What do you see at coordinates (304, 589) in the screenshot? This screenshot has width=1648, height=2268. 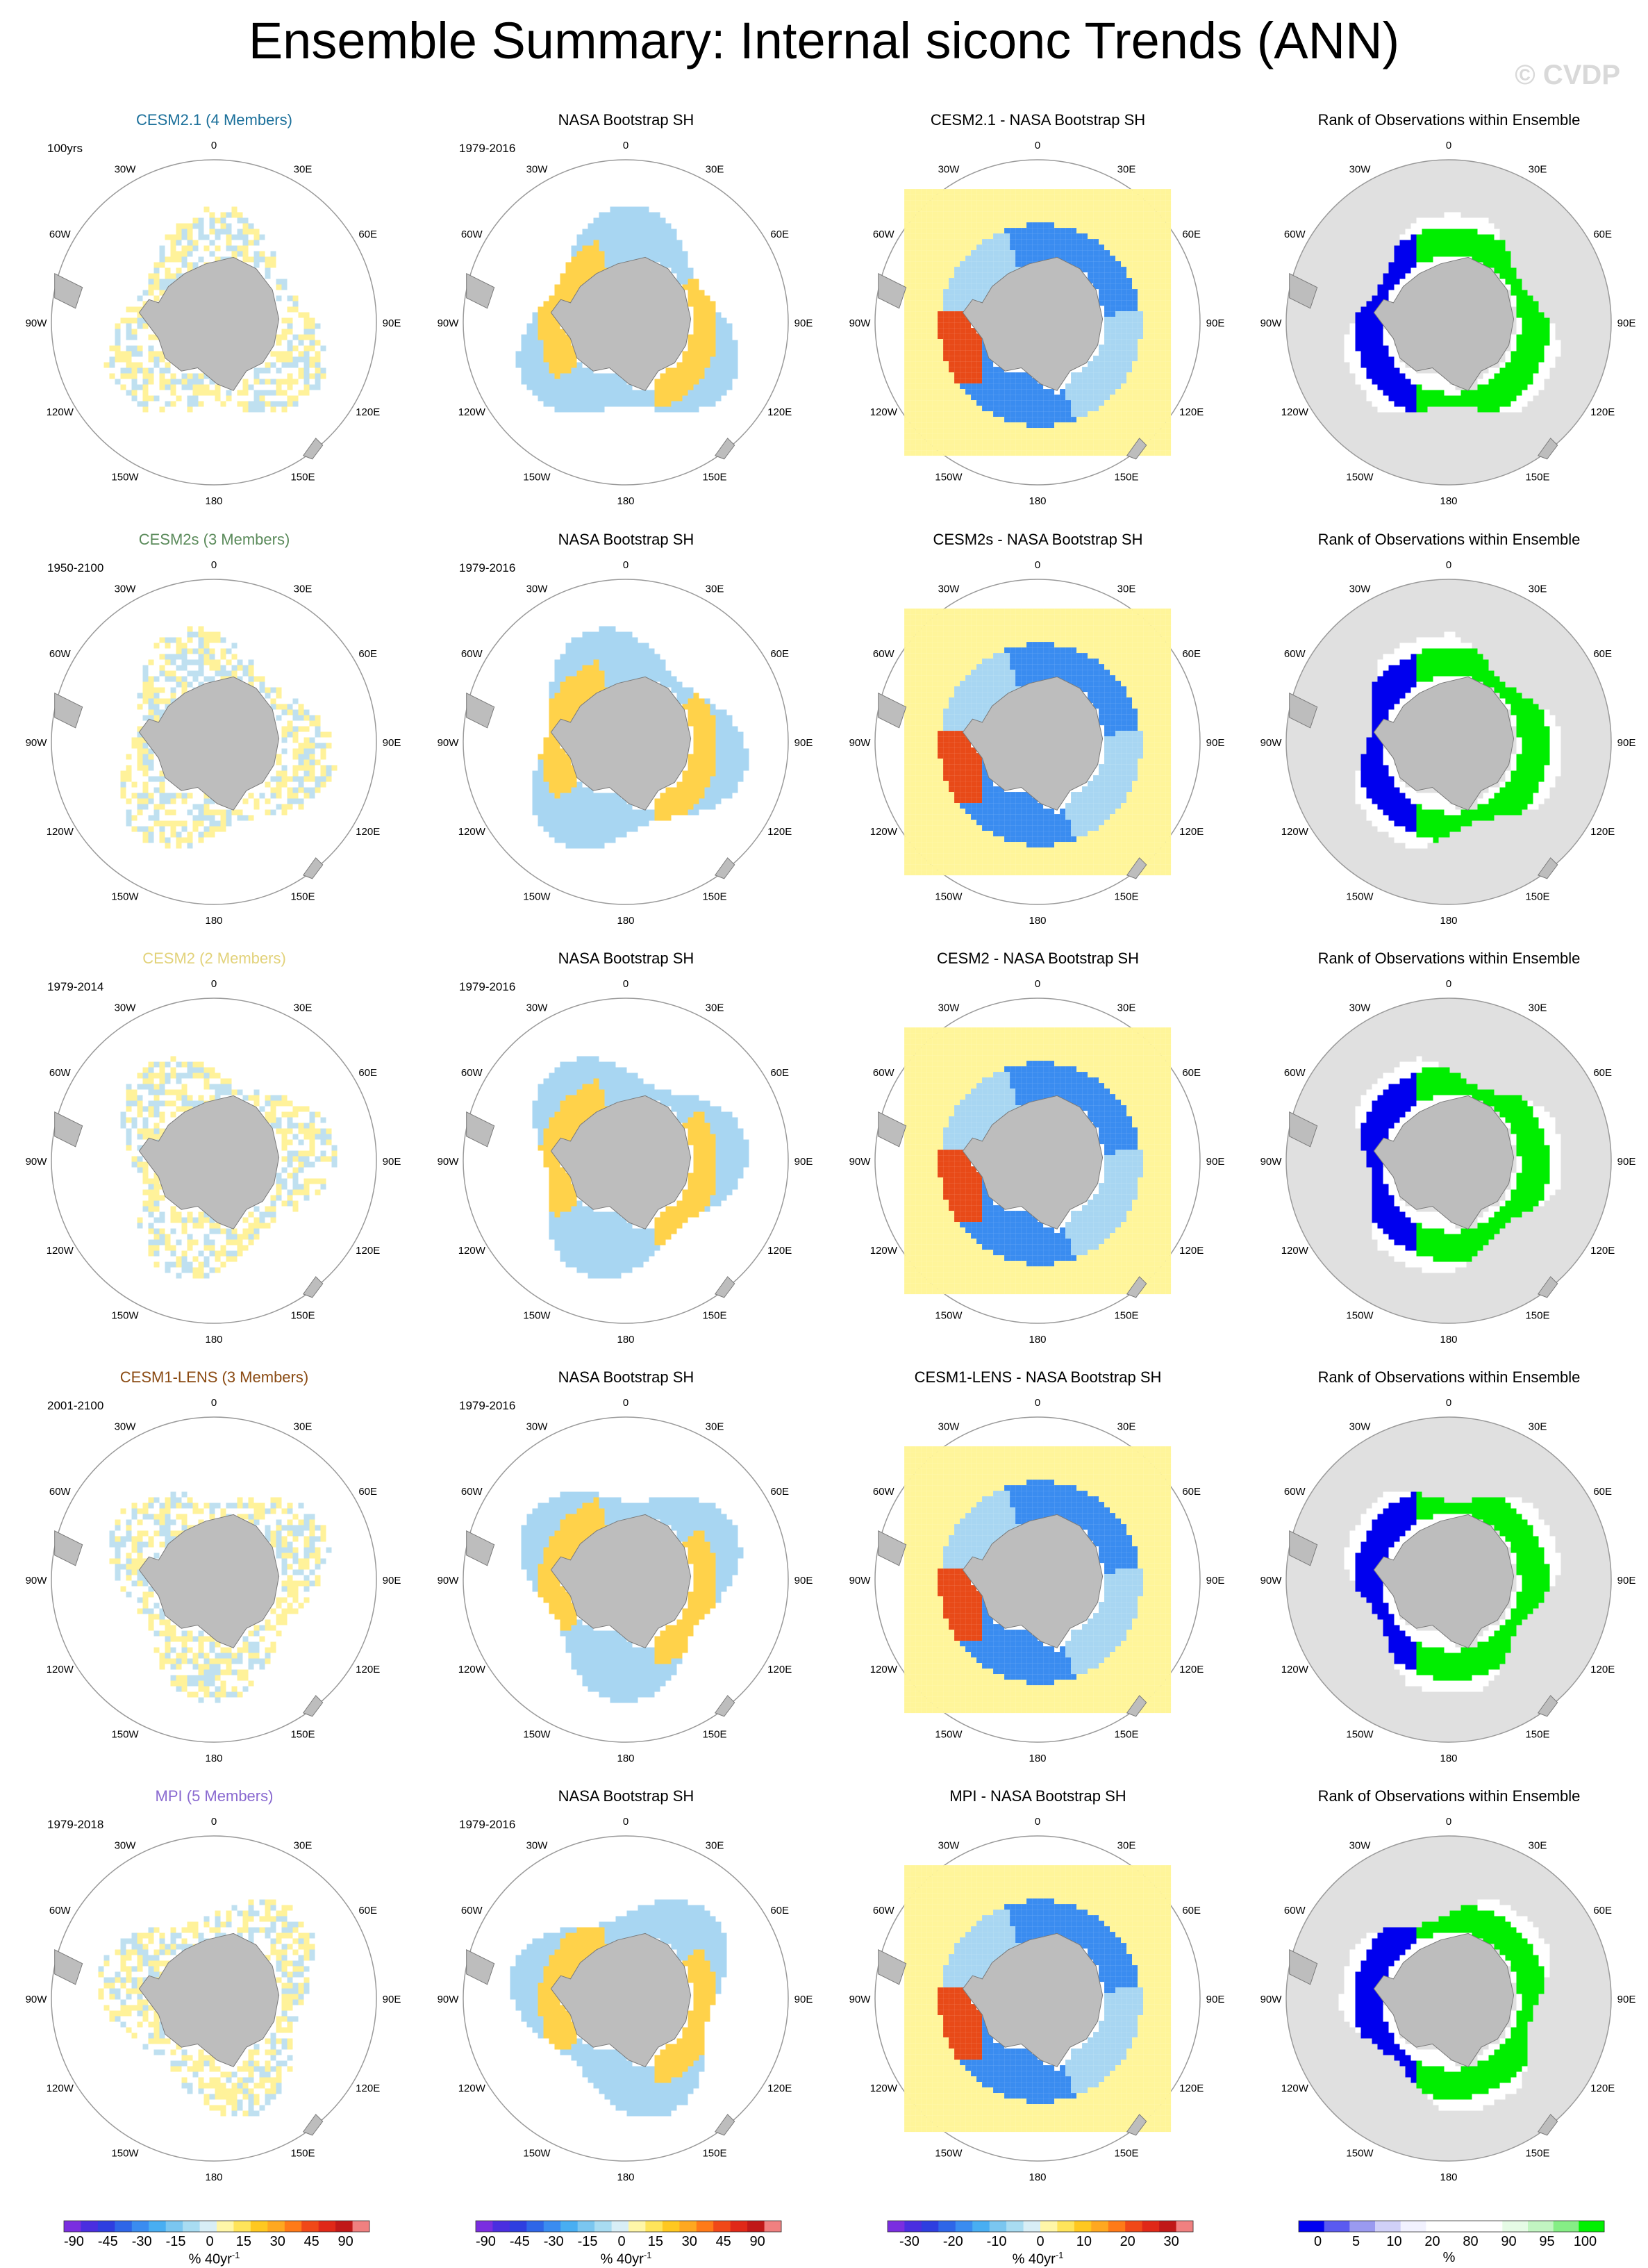 I see `longitude-label: 30E` at bounding box center [304, 589].